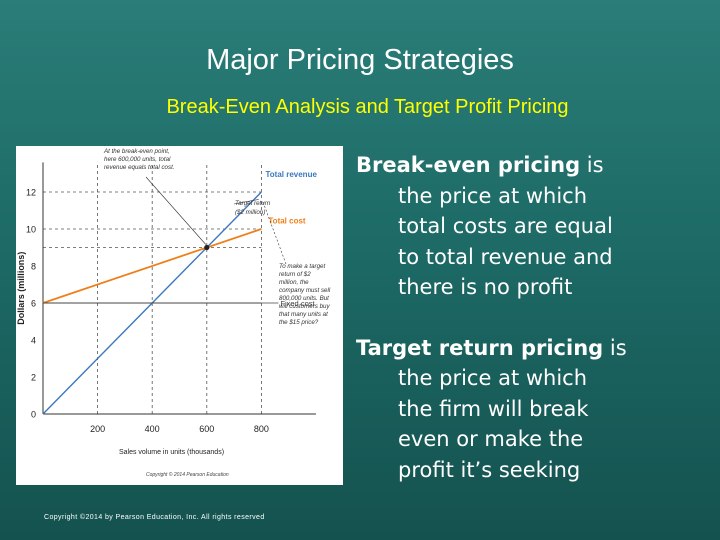 The width and height of the screenshot is (720, 540). I want to click on annotation-target-question: will customers buy, so click(304, 306).